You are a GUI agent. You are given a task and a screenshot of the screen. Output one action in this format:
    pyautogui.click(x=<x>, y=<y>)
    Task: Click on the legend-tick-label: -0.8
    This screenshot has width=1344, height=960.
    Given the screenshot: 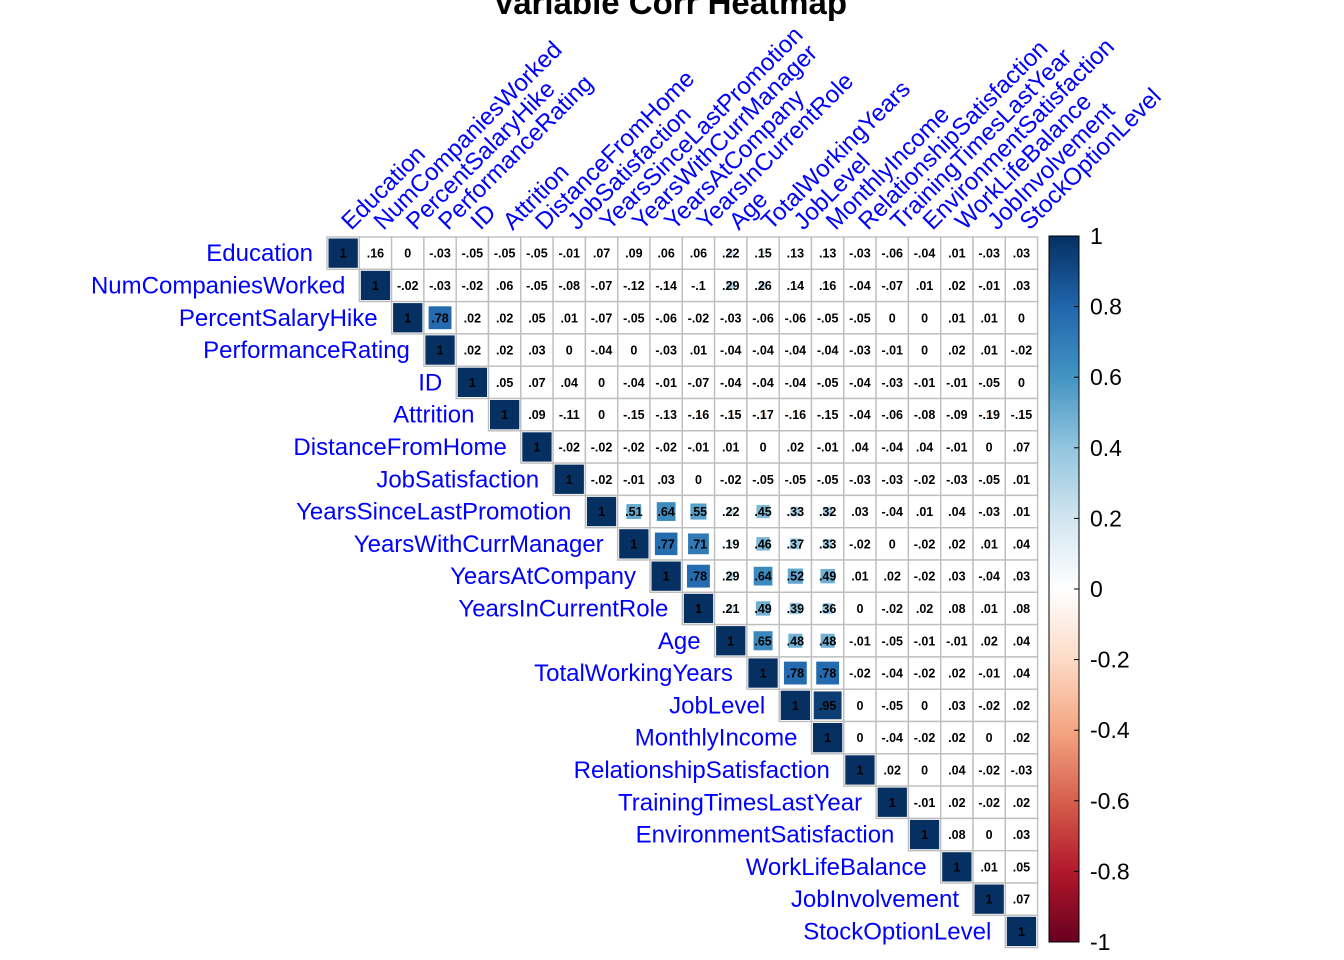 What is the action you would take?
    pyautogui.click(x=1110, y=871)
    